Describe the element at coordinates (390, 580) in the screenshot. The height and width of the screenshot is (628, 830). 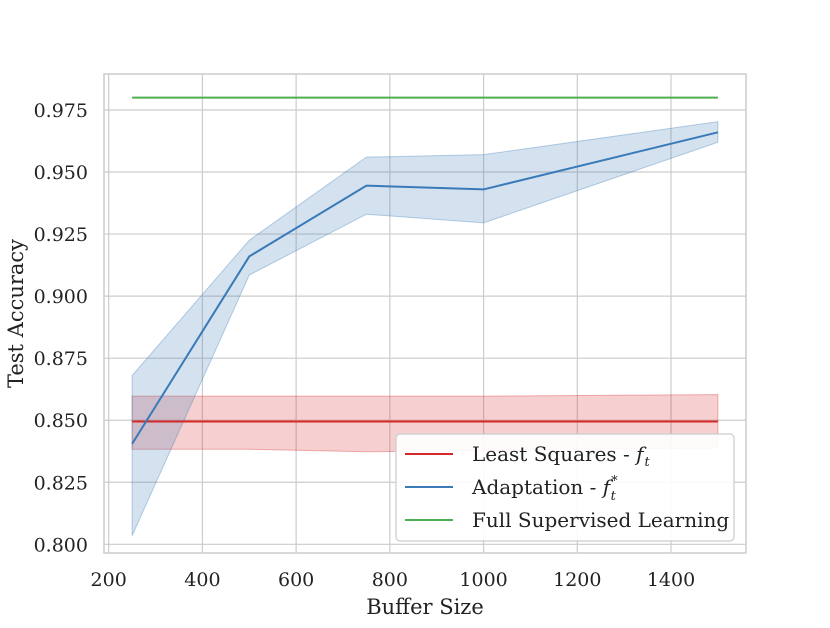
I see `x-tick-label: 800` at that location.